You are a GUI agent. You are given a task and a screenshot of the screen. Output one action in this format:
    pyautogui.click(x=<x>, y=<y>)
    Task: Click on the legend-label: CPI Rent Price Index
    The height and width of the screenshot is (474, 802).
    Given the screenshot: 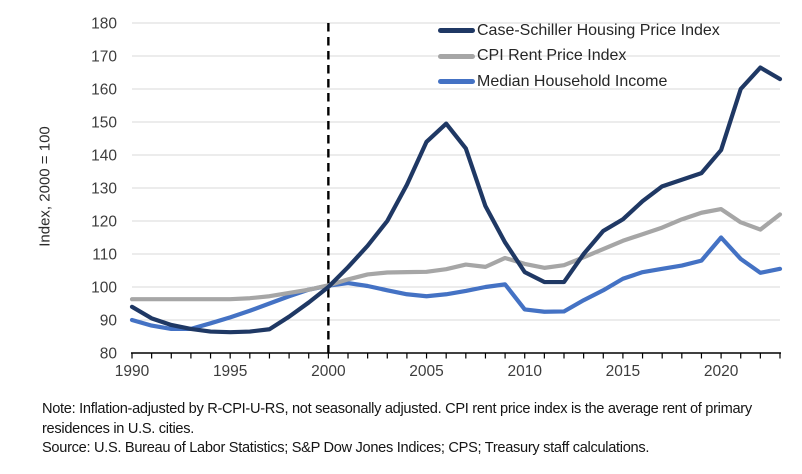 What is the action you would take?
    pyautogui.click(x=552, y=56)
    